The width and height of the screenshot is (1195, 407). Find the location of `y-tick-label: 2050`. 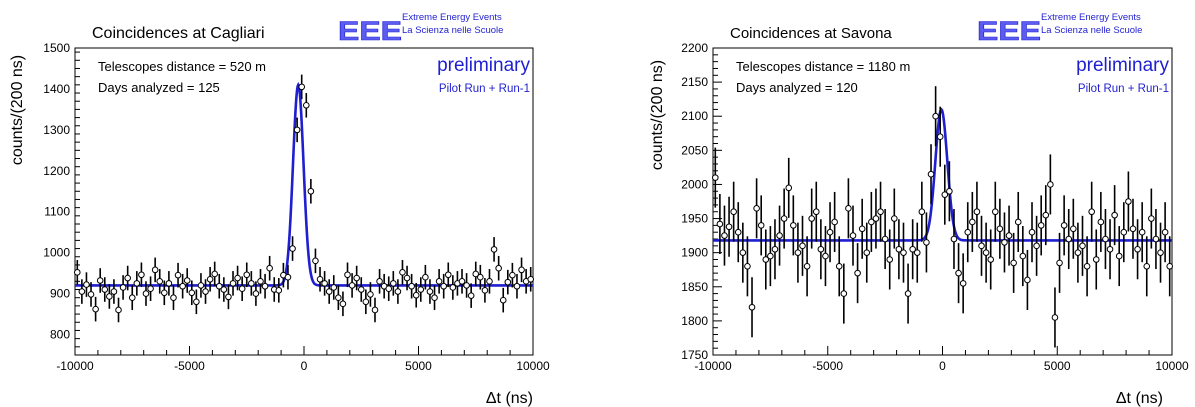

y-tick-label: 2050 is located at coordinates (694, 150).